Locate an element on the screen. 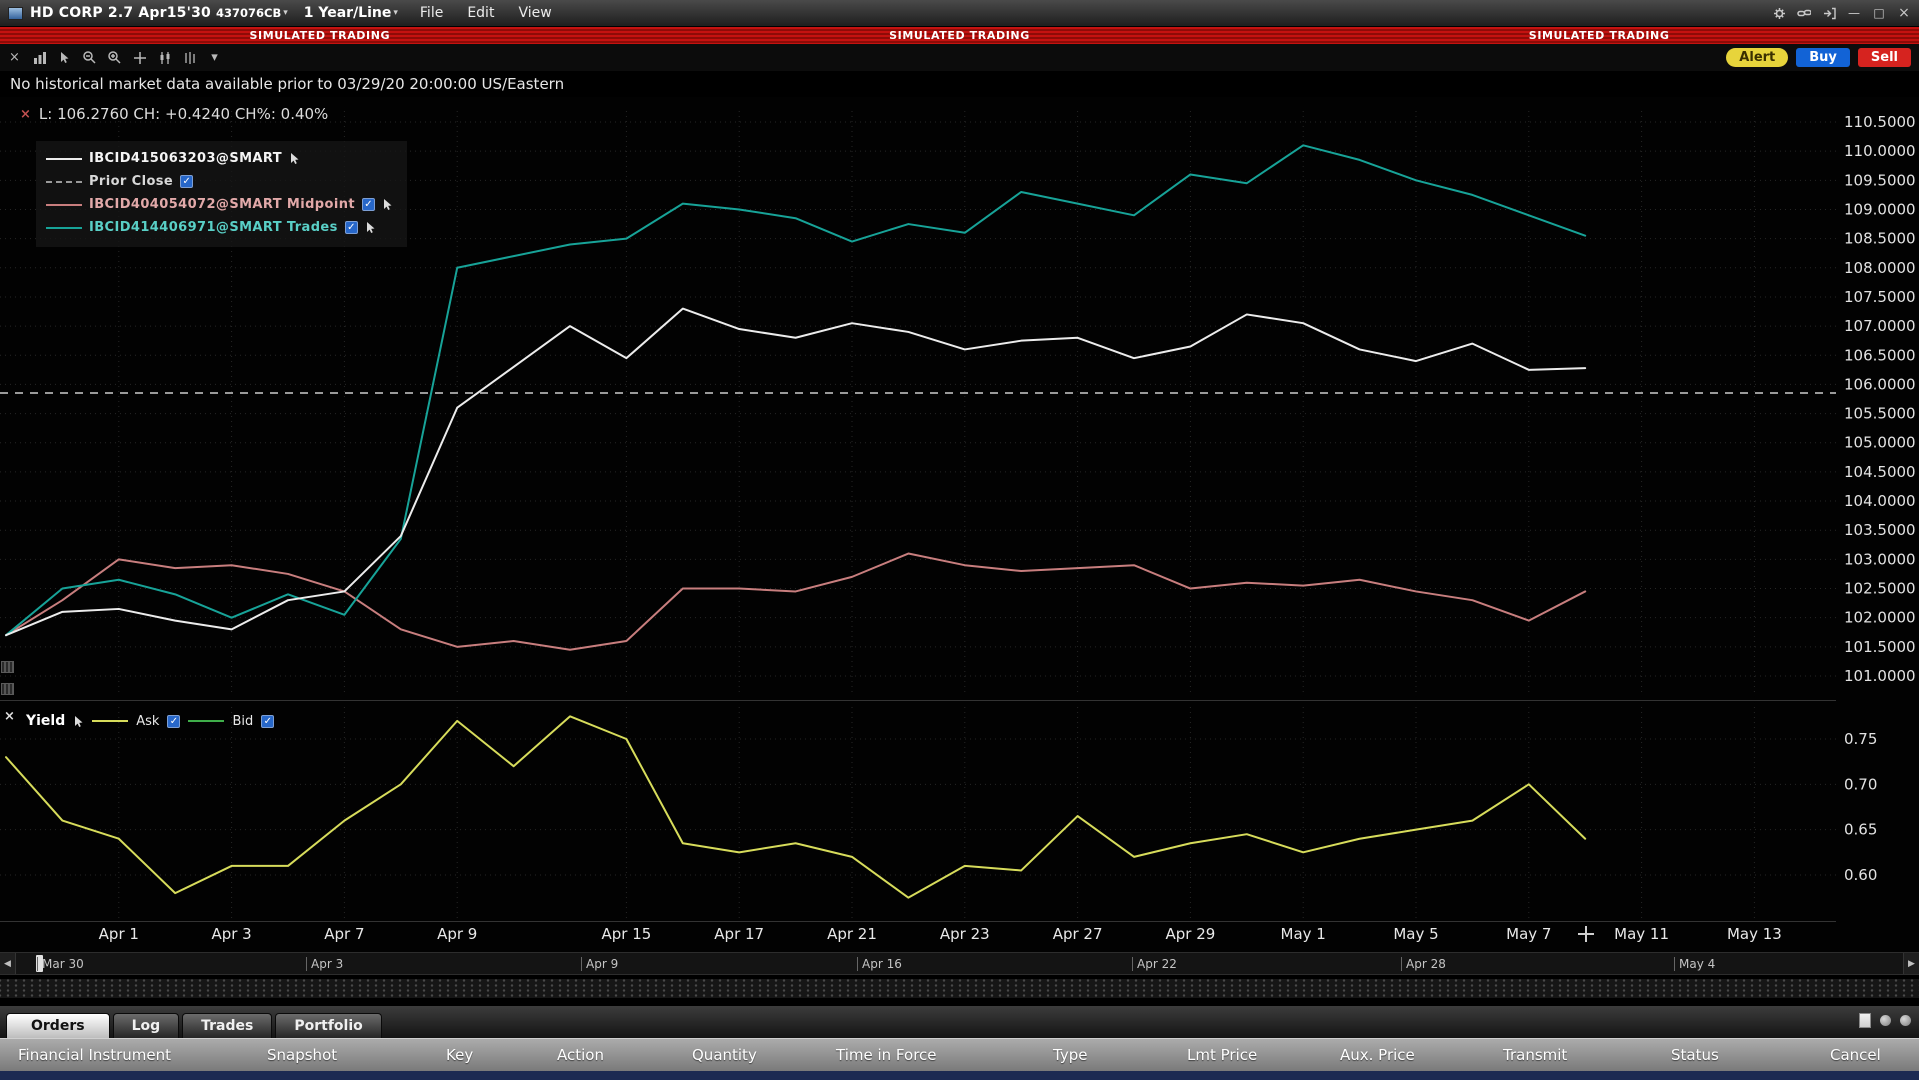  svg-text: 102.0000 is located at coordinates (1880, 618).